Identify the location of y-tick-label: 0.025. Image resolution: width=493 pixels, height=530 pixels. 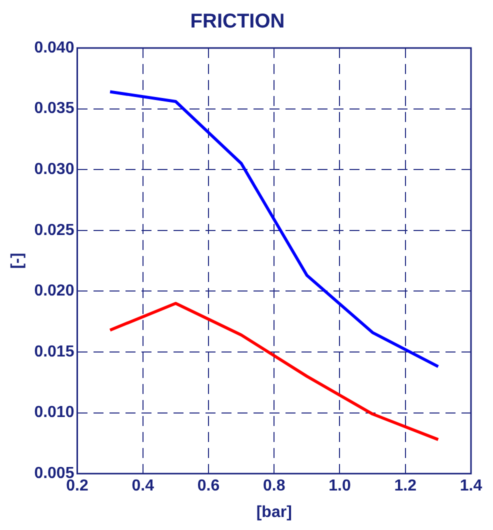
(54, 230).